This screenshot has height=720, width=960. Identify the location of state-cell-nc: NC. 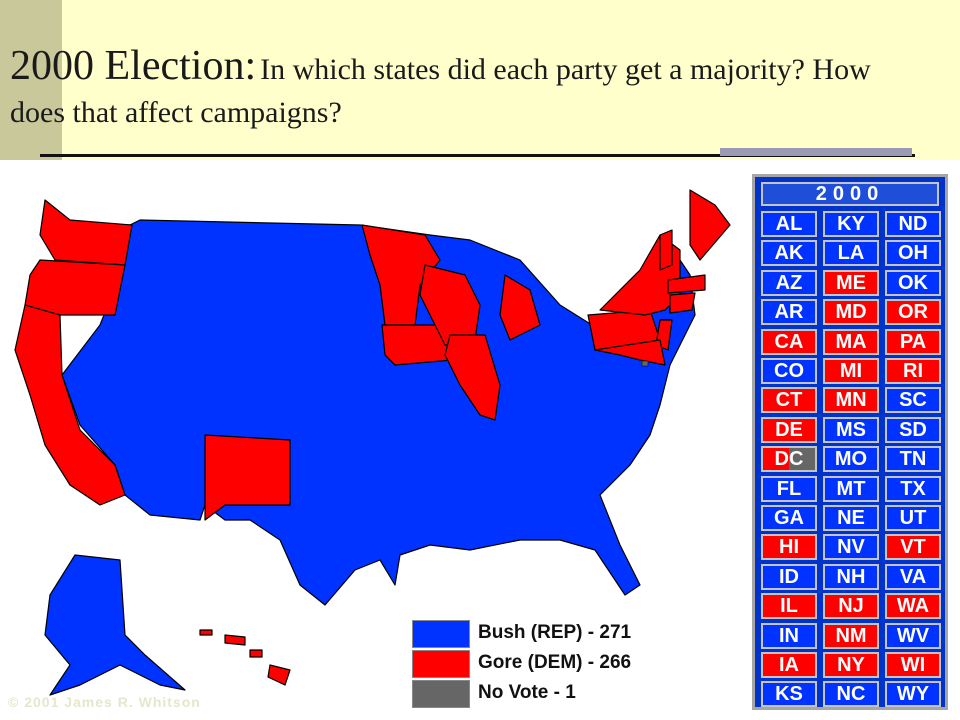
(851, 694).